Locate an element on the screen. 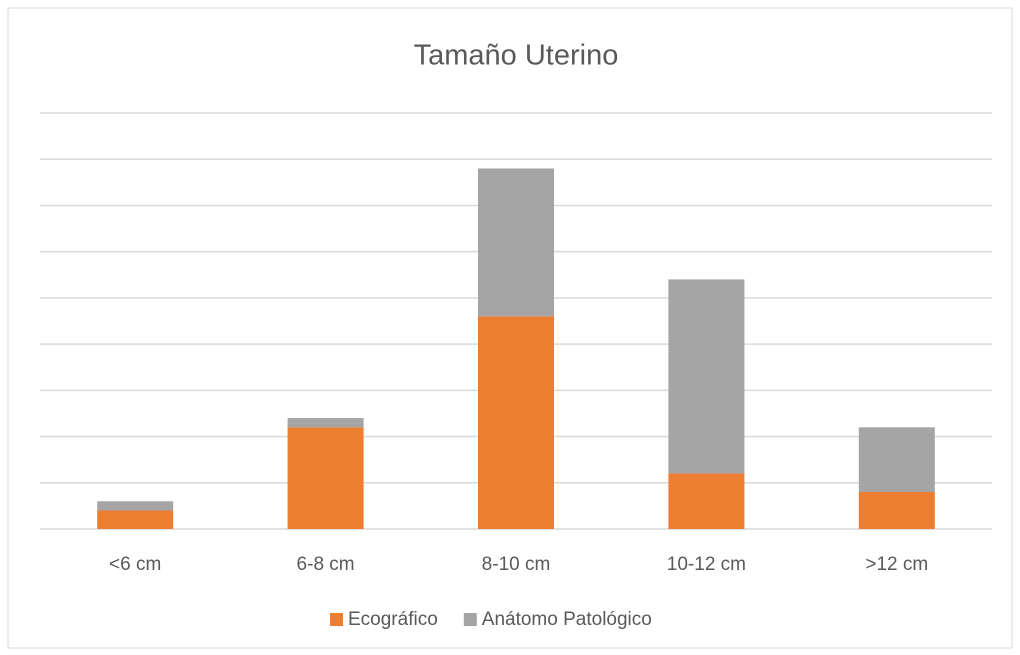  x-tick-label: 6-8 cm is located at coordinates (326, 564).